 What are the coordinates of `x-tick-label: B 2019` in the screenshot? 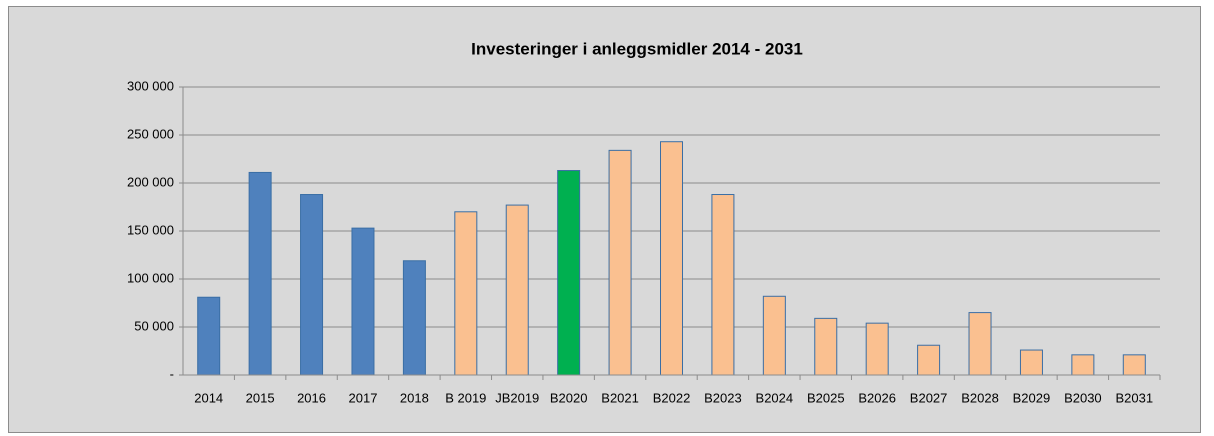 It's located at (465, 397).